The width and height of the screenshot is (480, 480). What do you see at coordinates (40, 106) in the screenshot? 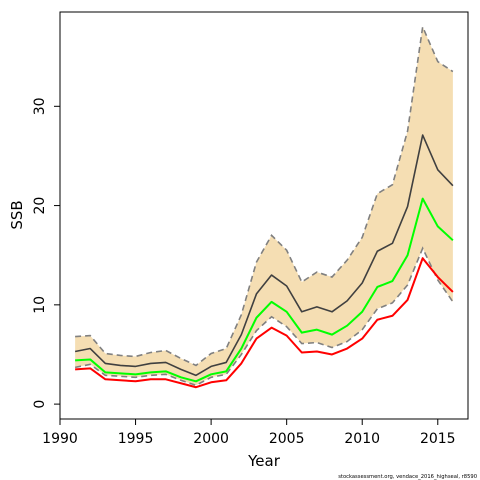
I see `y-tick-label: 30` at bounding box center [40, 106].